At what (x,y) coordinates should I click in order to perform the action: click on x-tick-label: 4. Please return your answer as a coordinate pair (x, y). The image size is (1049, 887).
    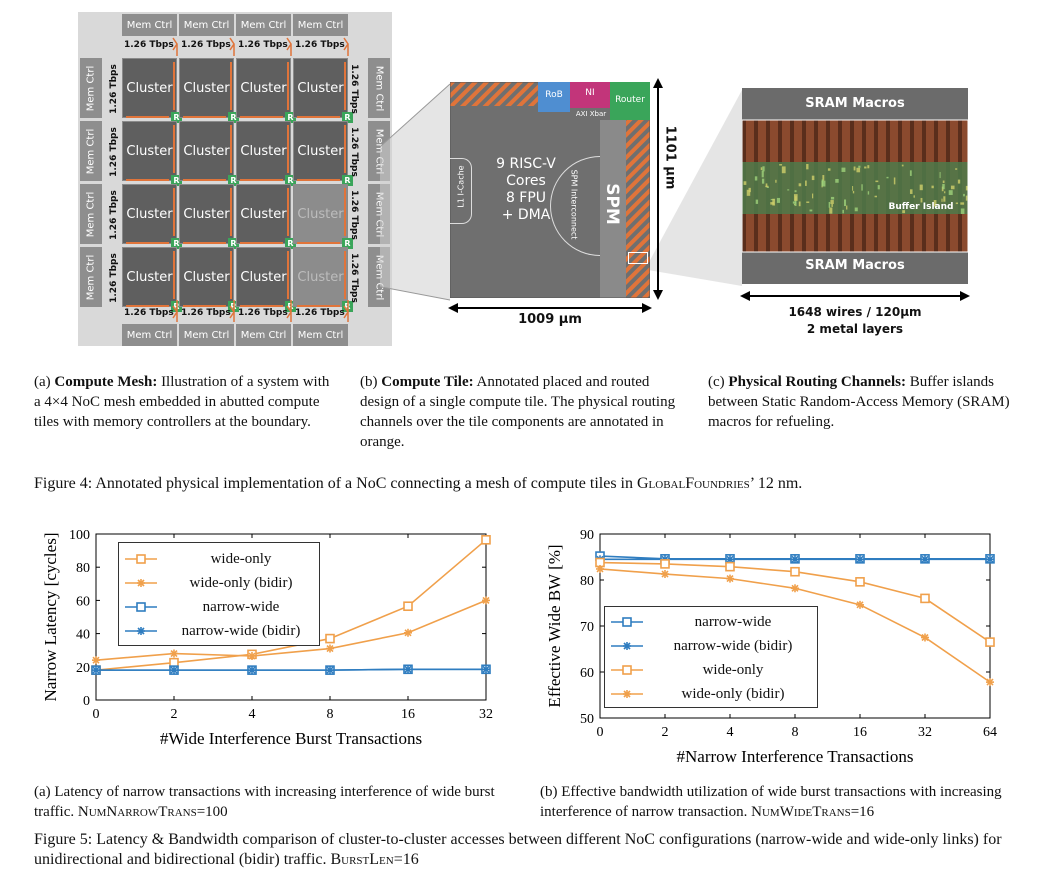
    Looking at the image, I should click on (730, 732).